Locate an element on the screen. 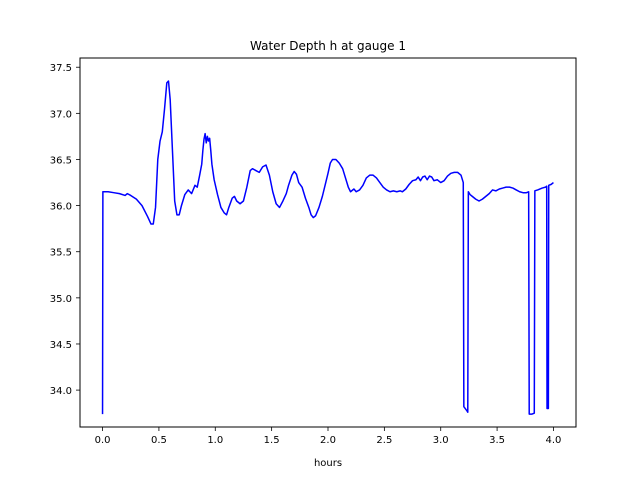 This screenshot has height=485, width=640. y-tick-label: 35.5 is located at coordinates (61, 253).